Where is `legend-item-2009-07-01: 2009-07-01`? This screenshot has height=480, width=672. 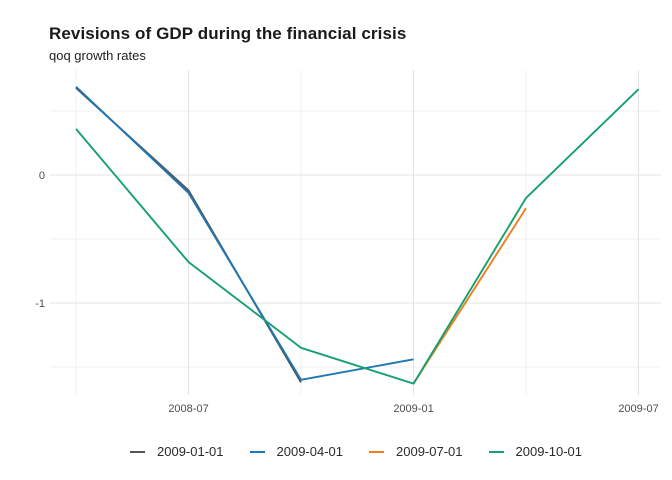
legend-item-2009-07-01: 2009-07-01 is located at coordinates (416, 451).